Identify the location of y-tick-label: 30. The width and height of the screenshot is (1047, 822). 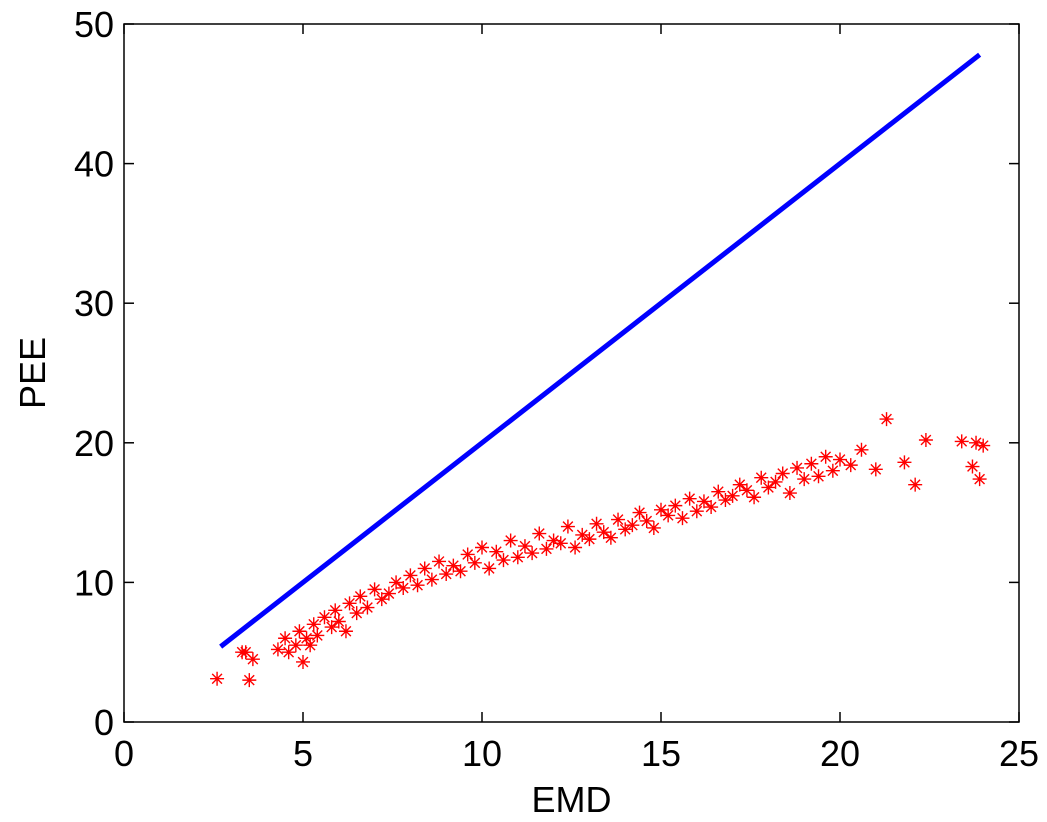
(94, 303).